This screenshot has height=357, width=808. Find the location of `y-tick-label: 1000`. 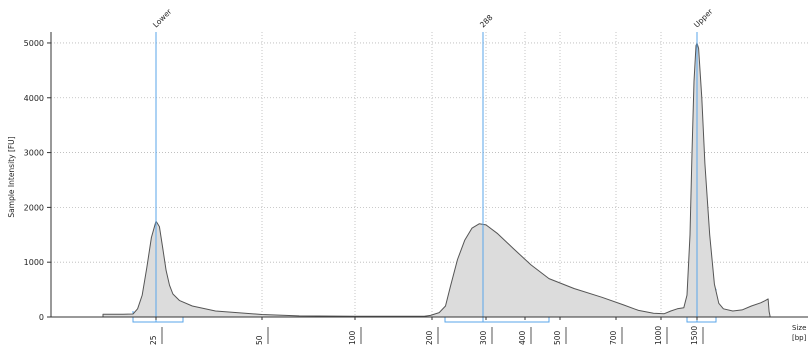

y-tick-label: 1000 is located at coordinates (34, 262).